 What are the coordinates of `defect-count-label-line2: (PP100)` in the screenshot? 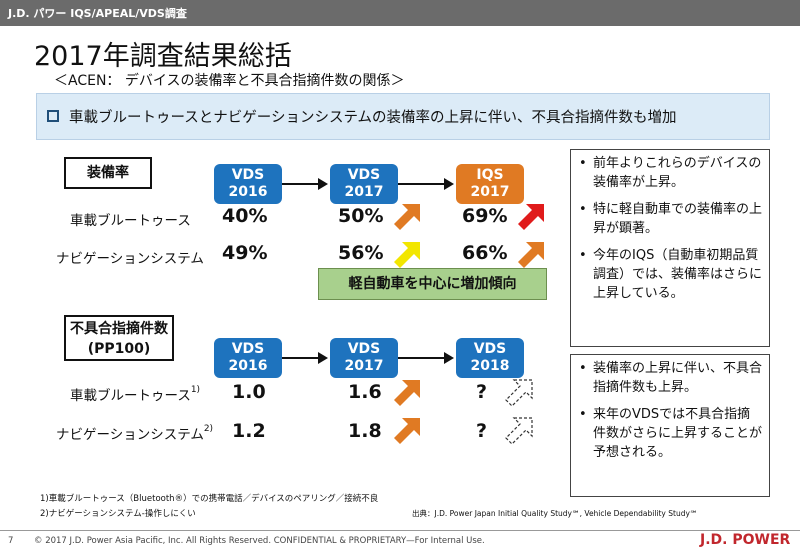 It's located at (119, 349).